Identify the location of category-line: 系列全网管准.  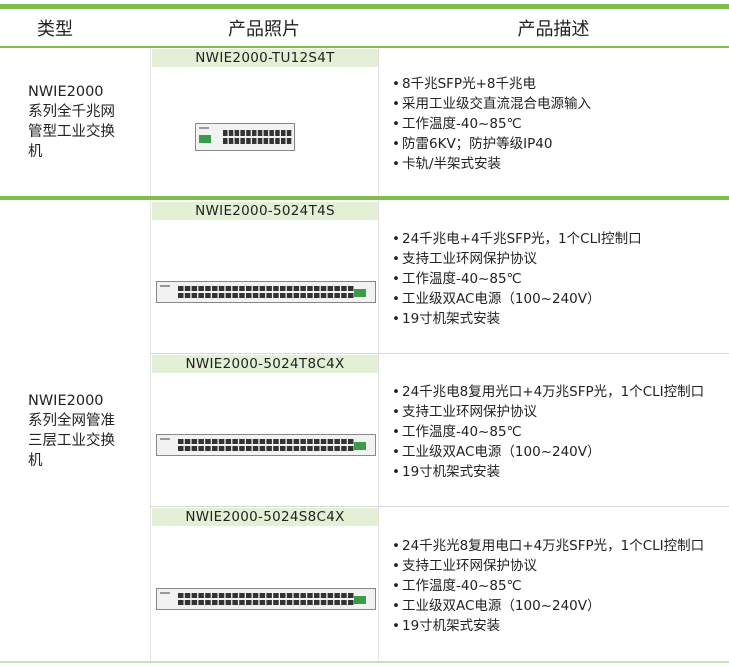
(71, 421).